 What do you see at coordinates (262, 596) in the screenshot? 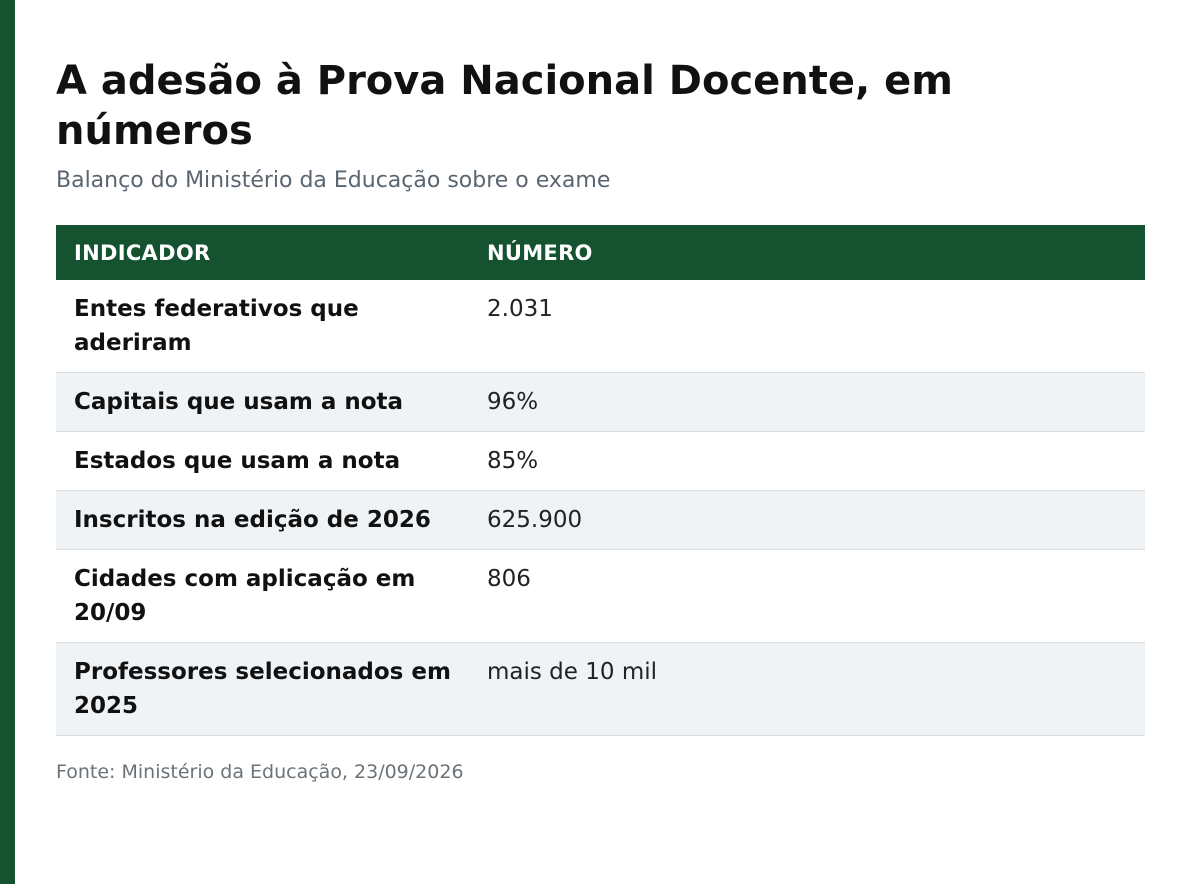
I see `indicator-cell: Cidades com aplicação em 20/09` at bounding box center [262, 596].